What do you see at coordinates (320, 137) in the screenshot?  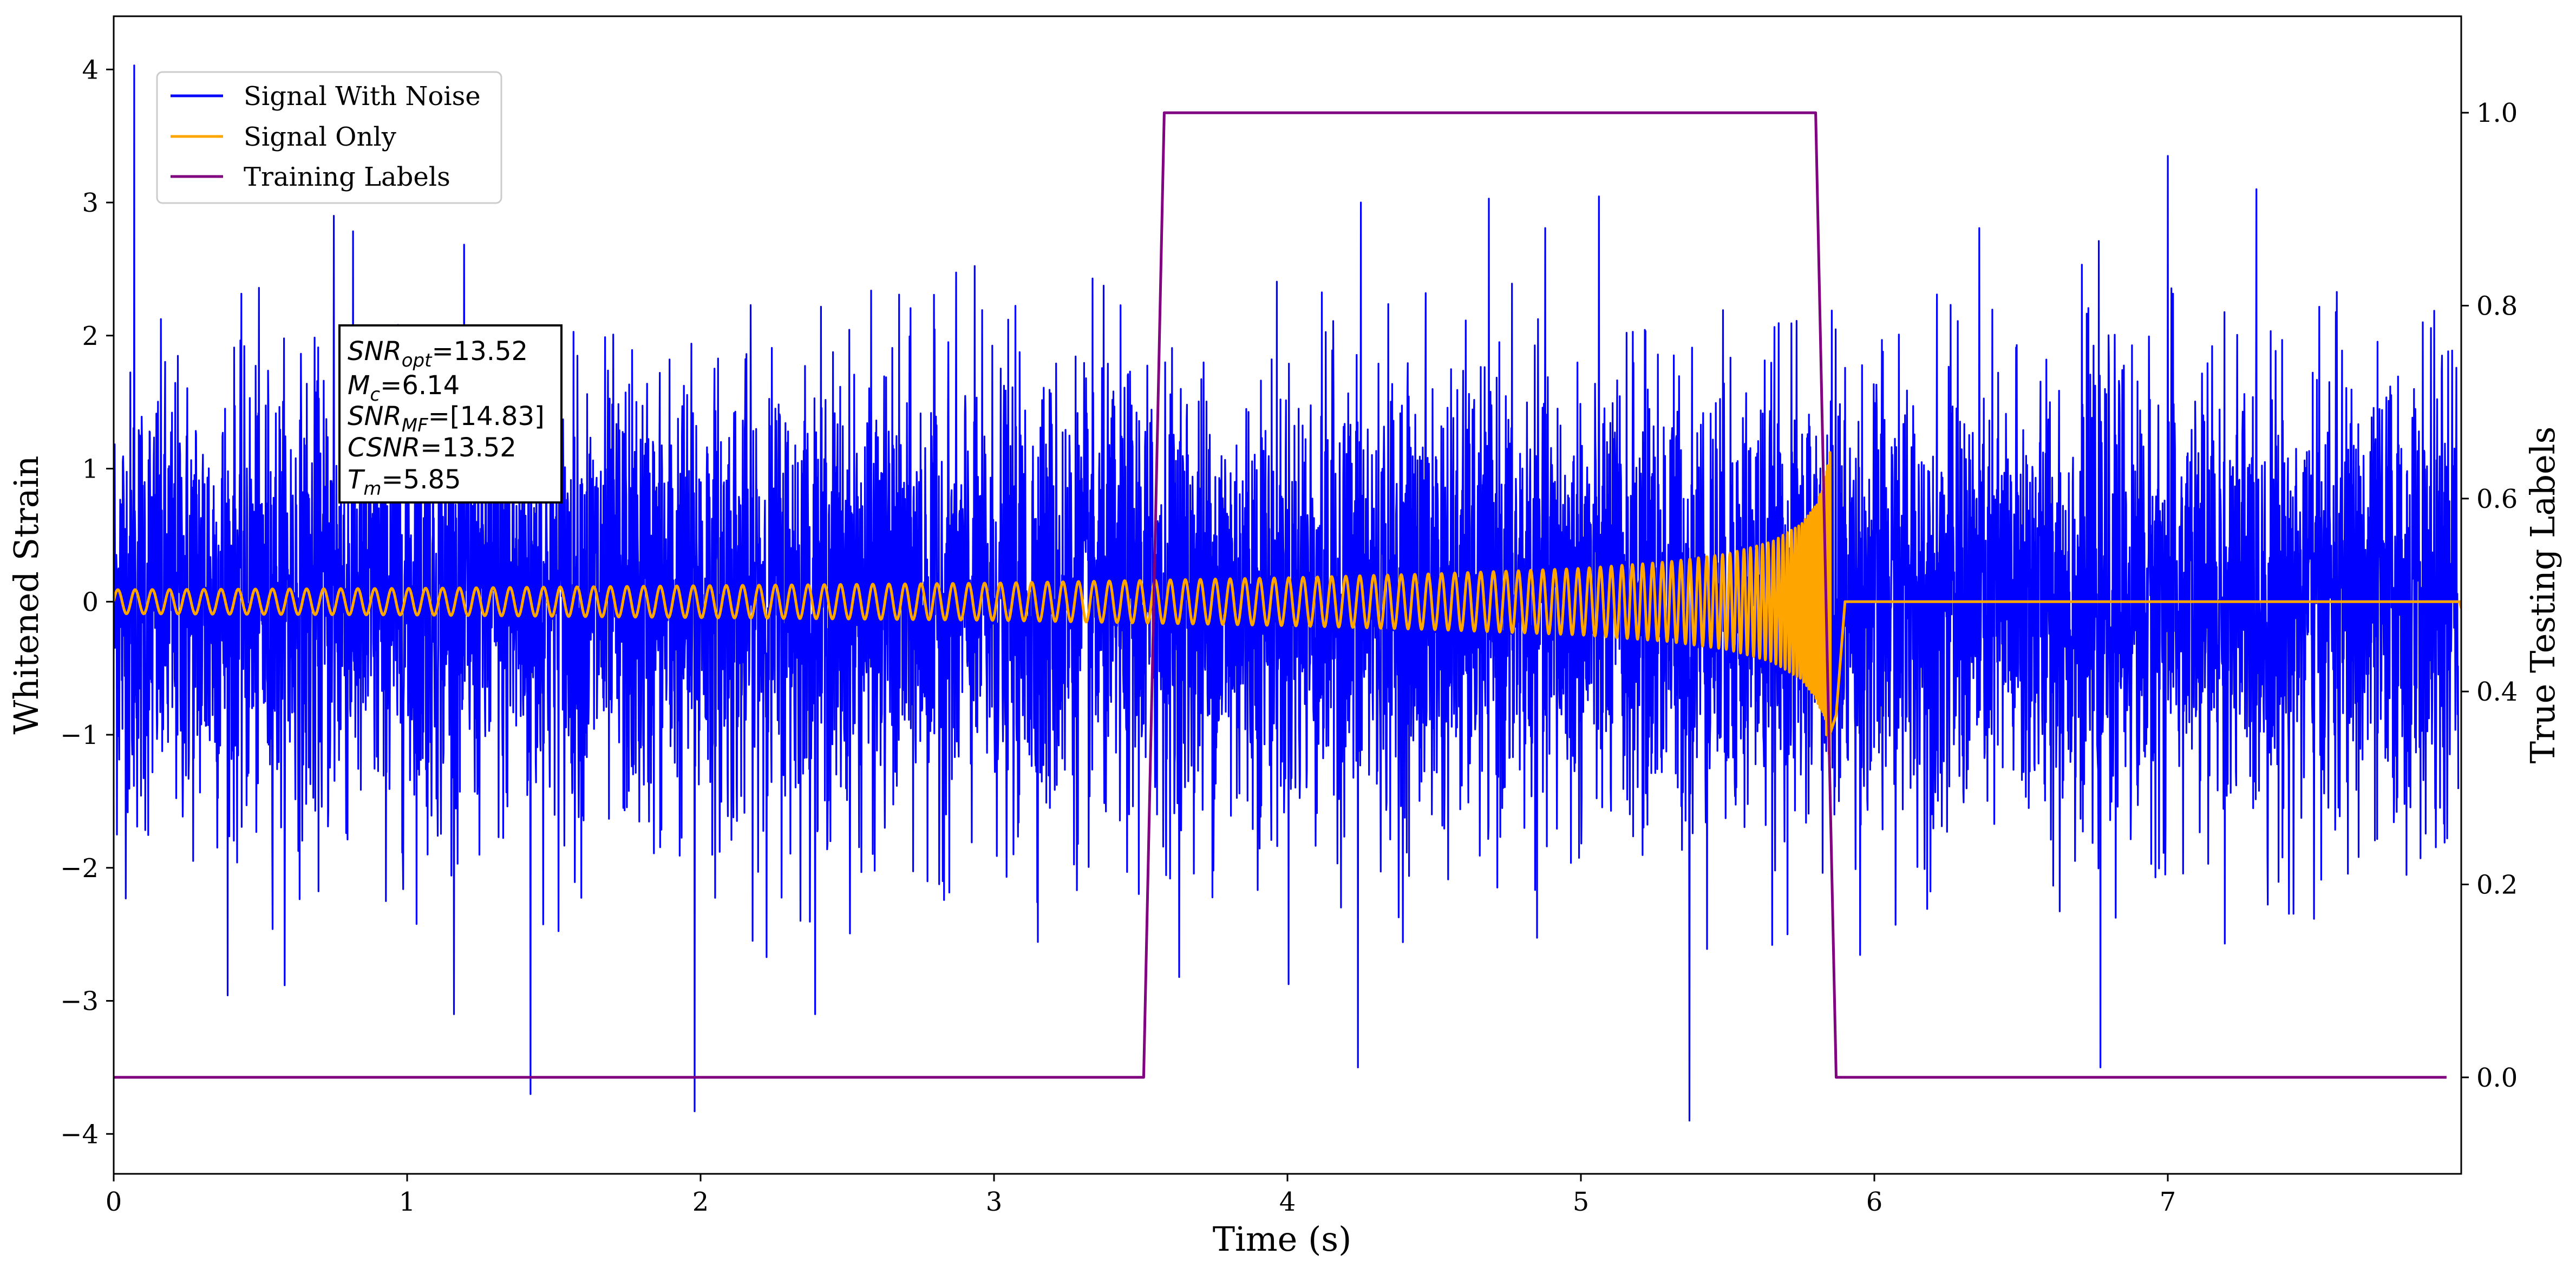 I see `legend-entry-signal-only: Signal Only` at bounding box center [320, 137].